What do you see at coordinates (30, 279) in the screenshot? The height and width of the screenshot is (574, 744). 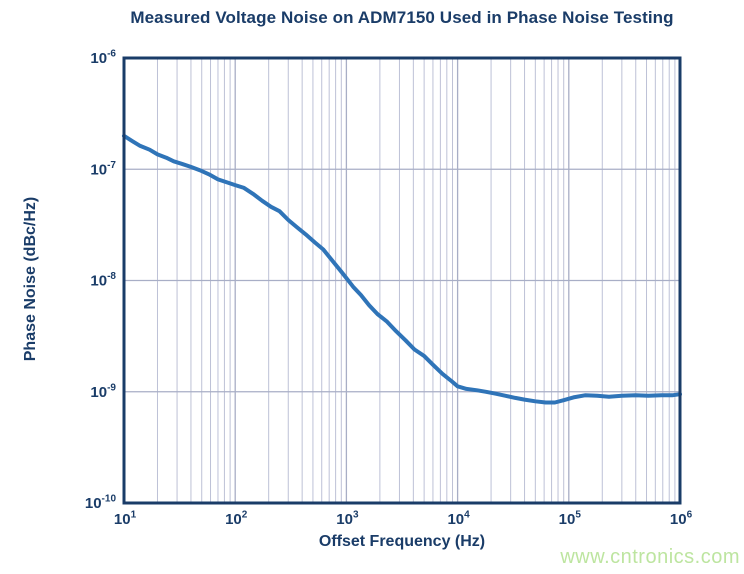 I see `y-axis-label: Phase Noise (dBc/Hz)` at bounding box center [30, 279].